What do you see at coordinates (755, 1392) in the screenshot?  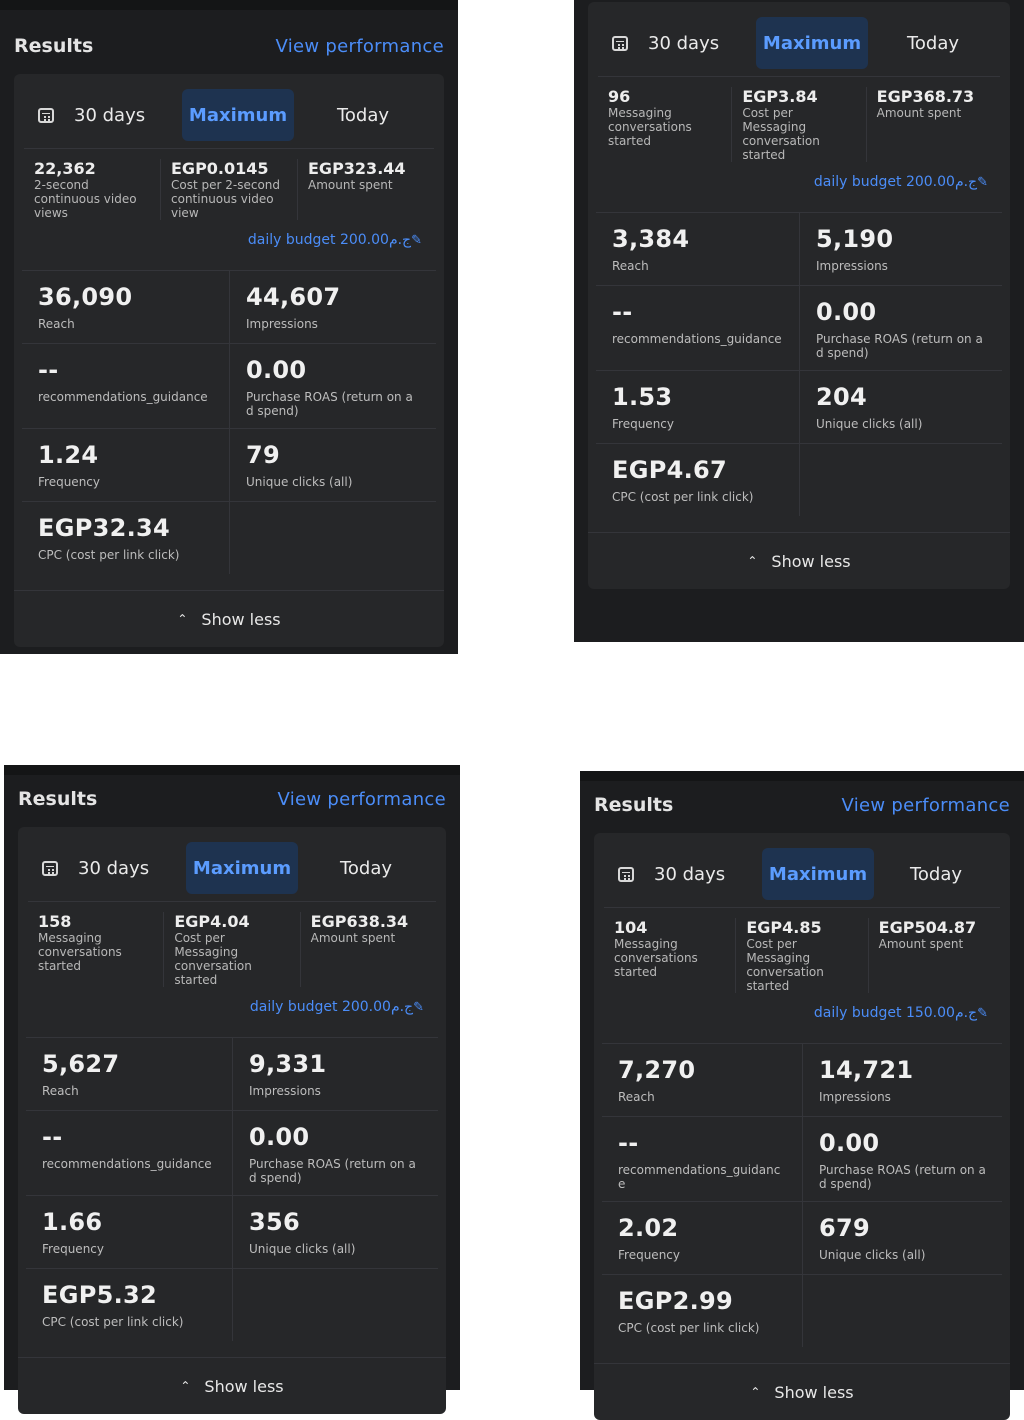 I see `chevron-up-icon: ⌃` at bounding box center [755, 1392].